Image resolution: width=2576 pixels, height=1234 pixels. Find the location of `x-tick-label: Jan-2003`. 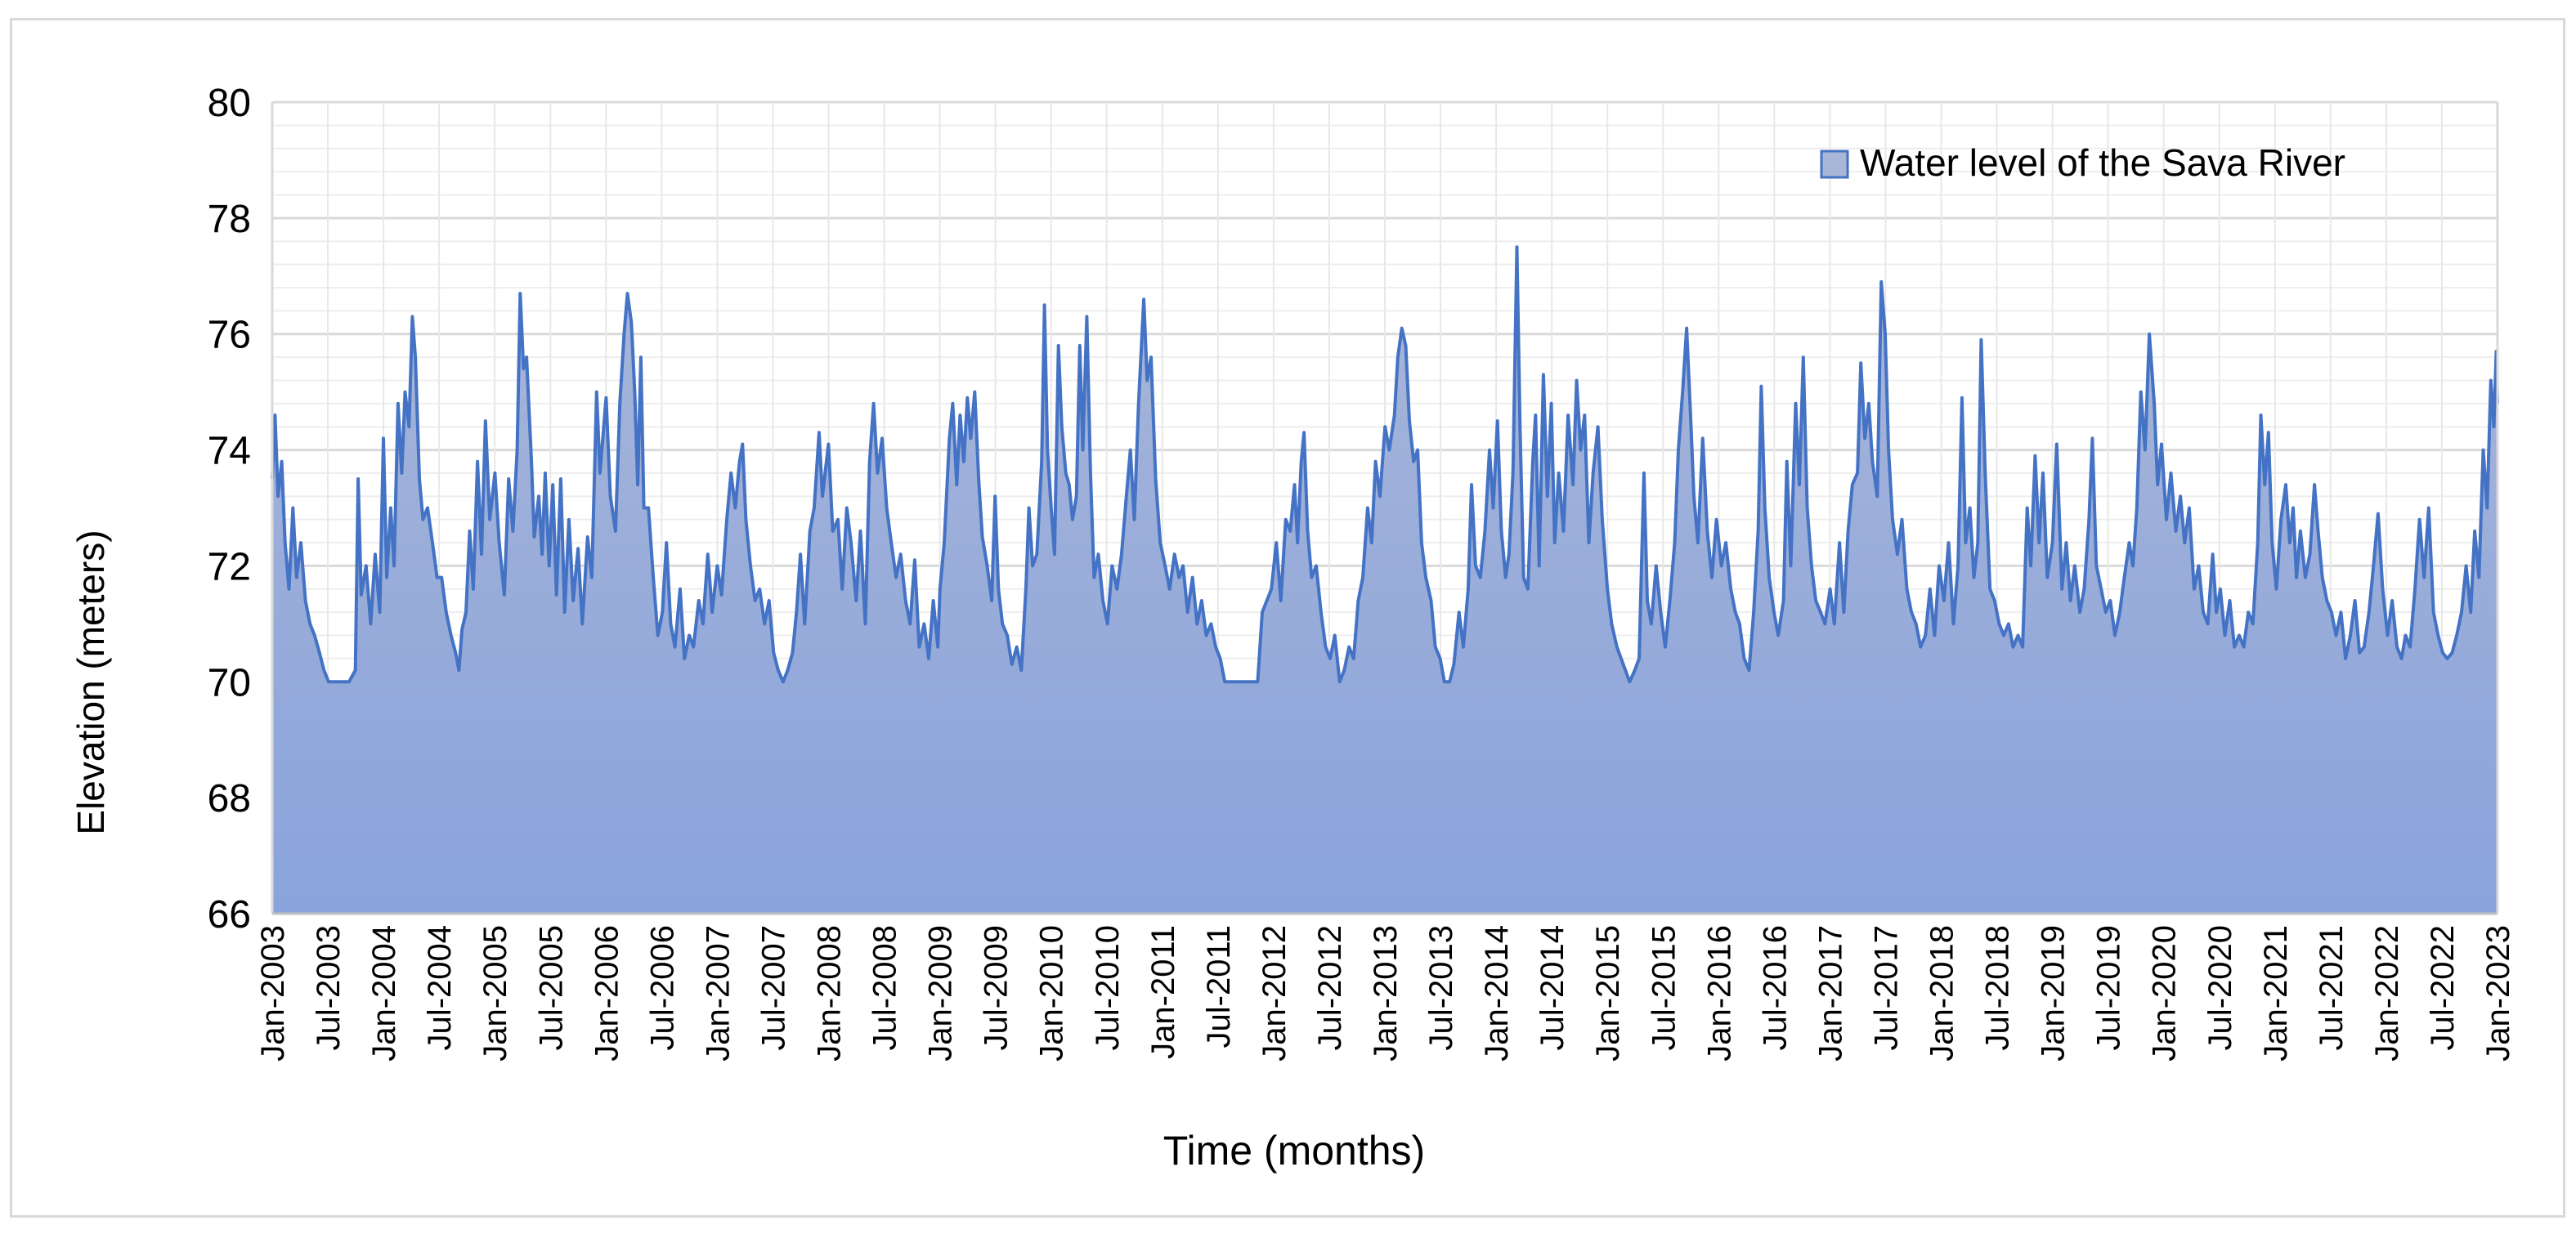

x-tick-label: Jan-2003 is located at coordinates (273, 994).